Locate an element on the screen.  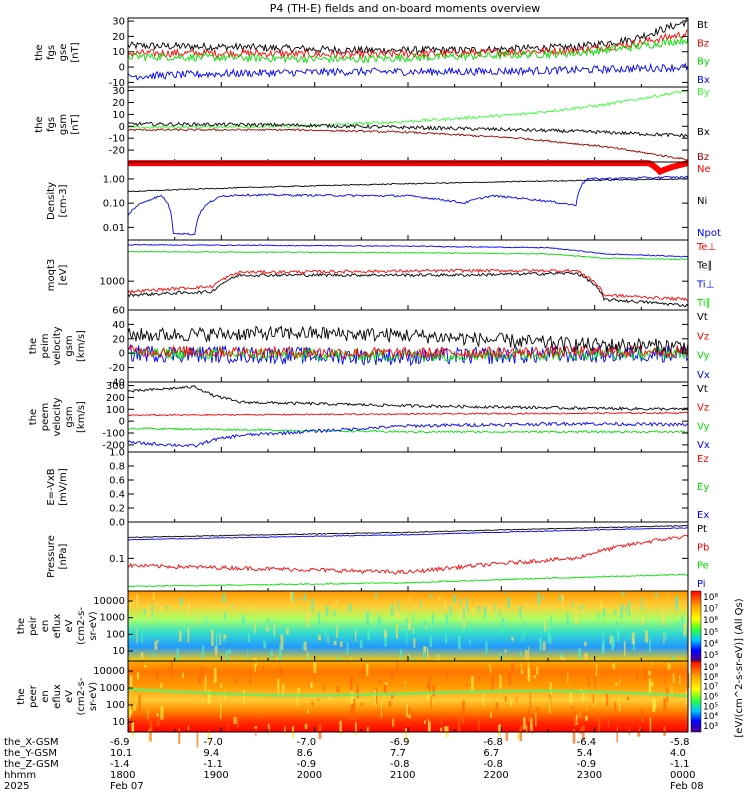
time-column-value: 1900 is located at coordinates (215, 775).